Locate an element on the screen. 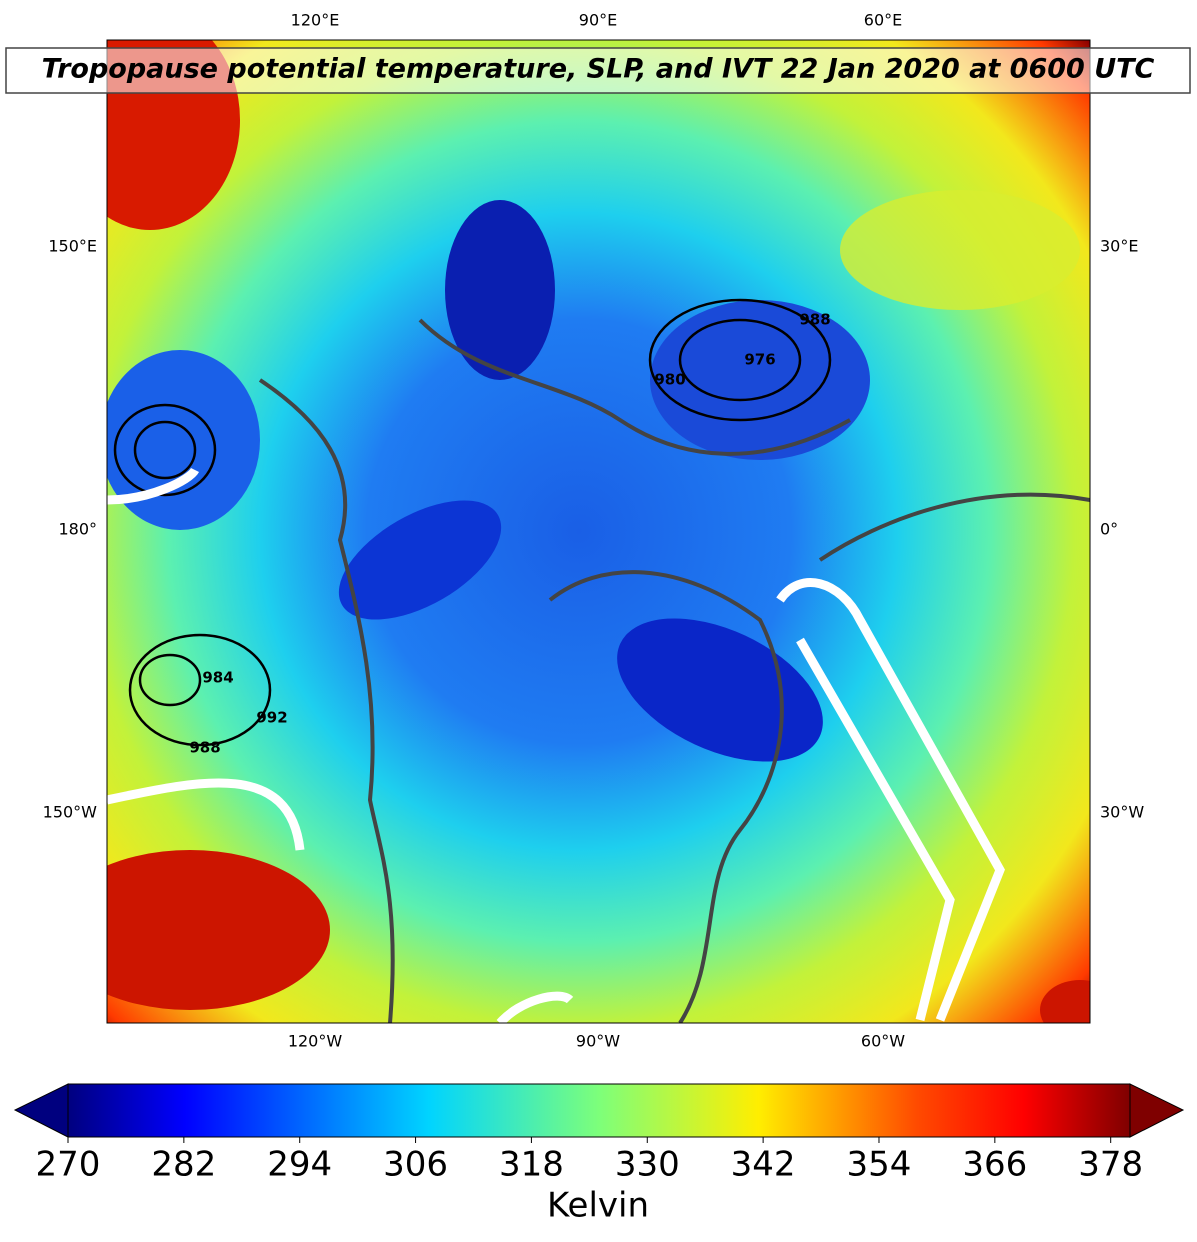  colorbar-tick-label: 366 is located at coordinates (994, 1165).